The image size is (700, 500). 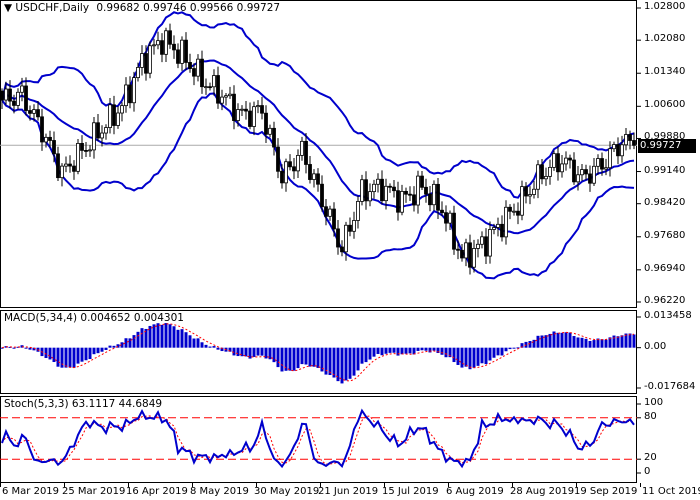 I want to click on price-tick-label: 0.97680, so click(x=665, y=235).